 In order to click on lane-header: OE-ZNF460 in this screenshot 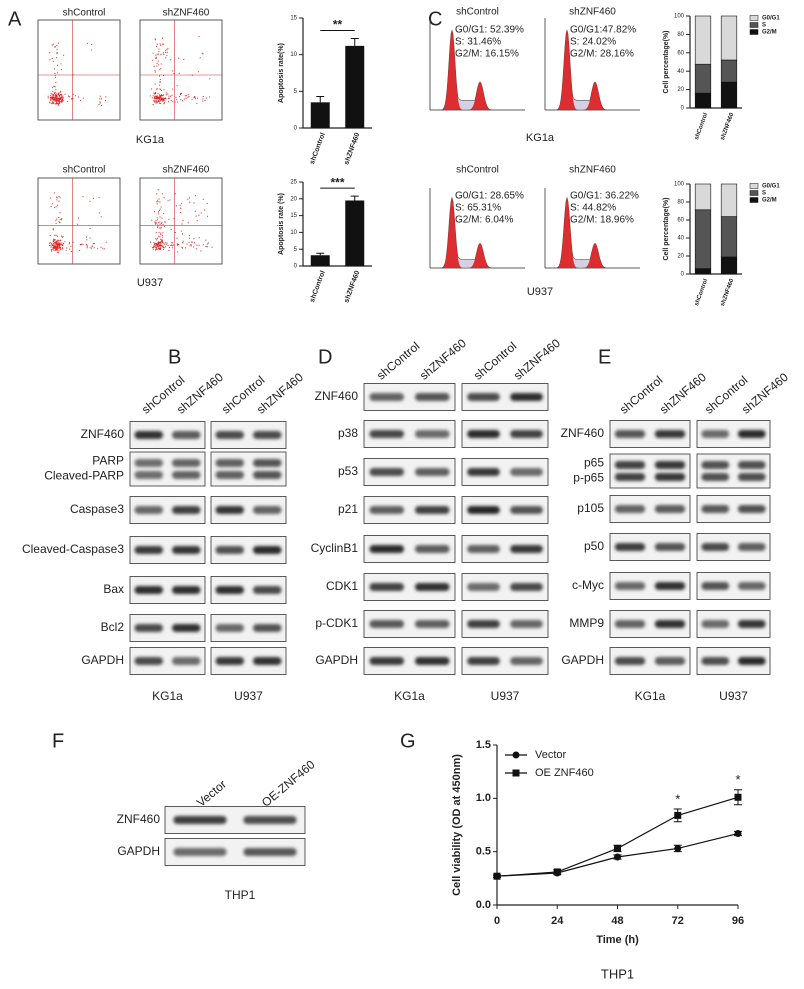, I will do `click(288, 783)`.